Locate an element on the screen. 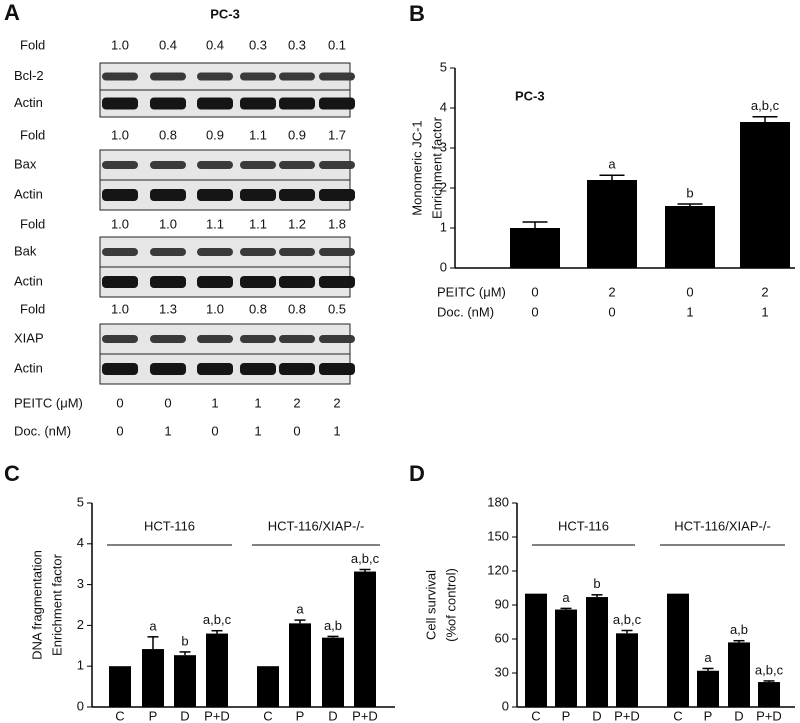 The height and width of the screenshot is (723, 800). panel-label: A is located at coordinates (12, 12).